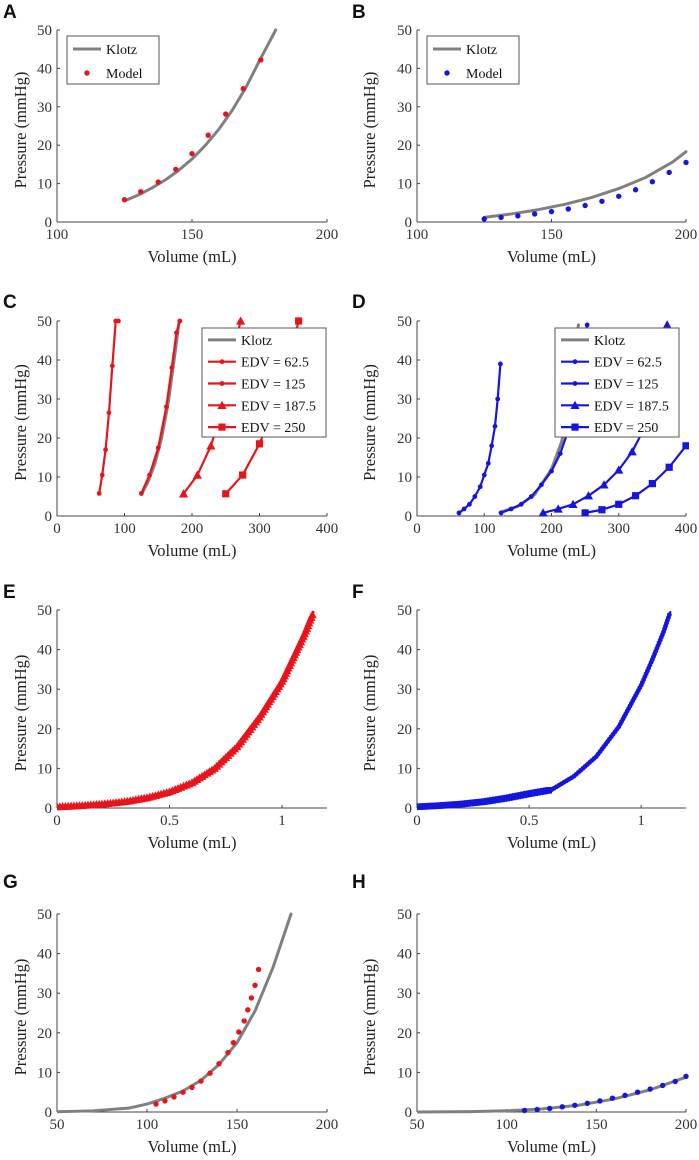 This screenshot has height=1160, width=699. Describe the element at coordinates (529, 821) in the screenshot. I see `x-tick-label: 0.5` at that location.